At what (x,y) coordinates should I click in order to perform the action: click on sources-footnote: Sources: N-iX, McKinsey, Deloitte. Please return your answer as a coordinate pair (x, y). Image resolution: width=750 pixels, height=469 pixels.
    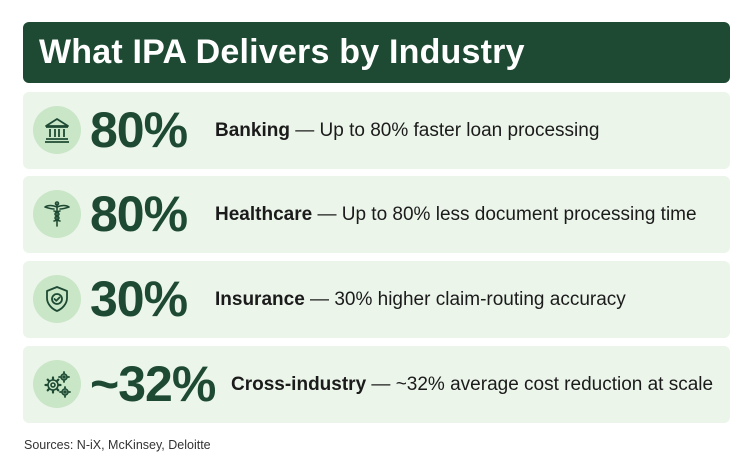
    Looking at the image, I should click on (117, 445).